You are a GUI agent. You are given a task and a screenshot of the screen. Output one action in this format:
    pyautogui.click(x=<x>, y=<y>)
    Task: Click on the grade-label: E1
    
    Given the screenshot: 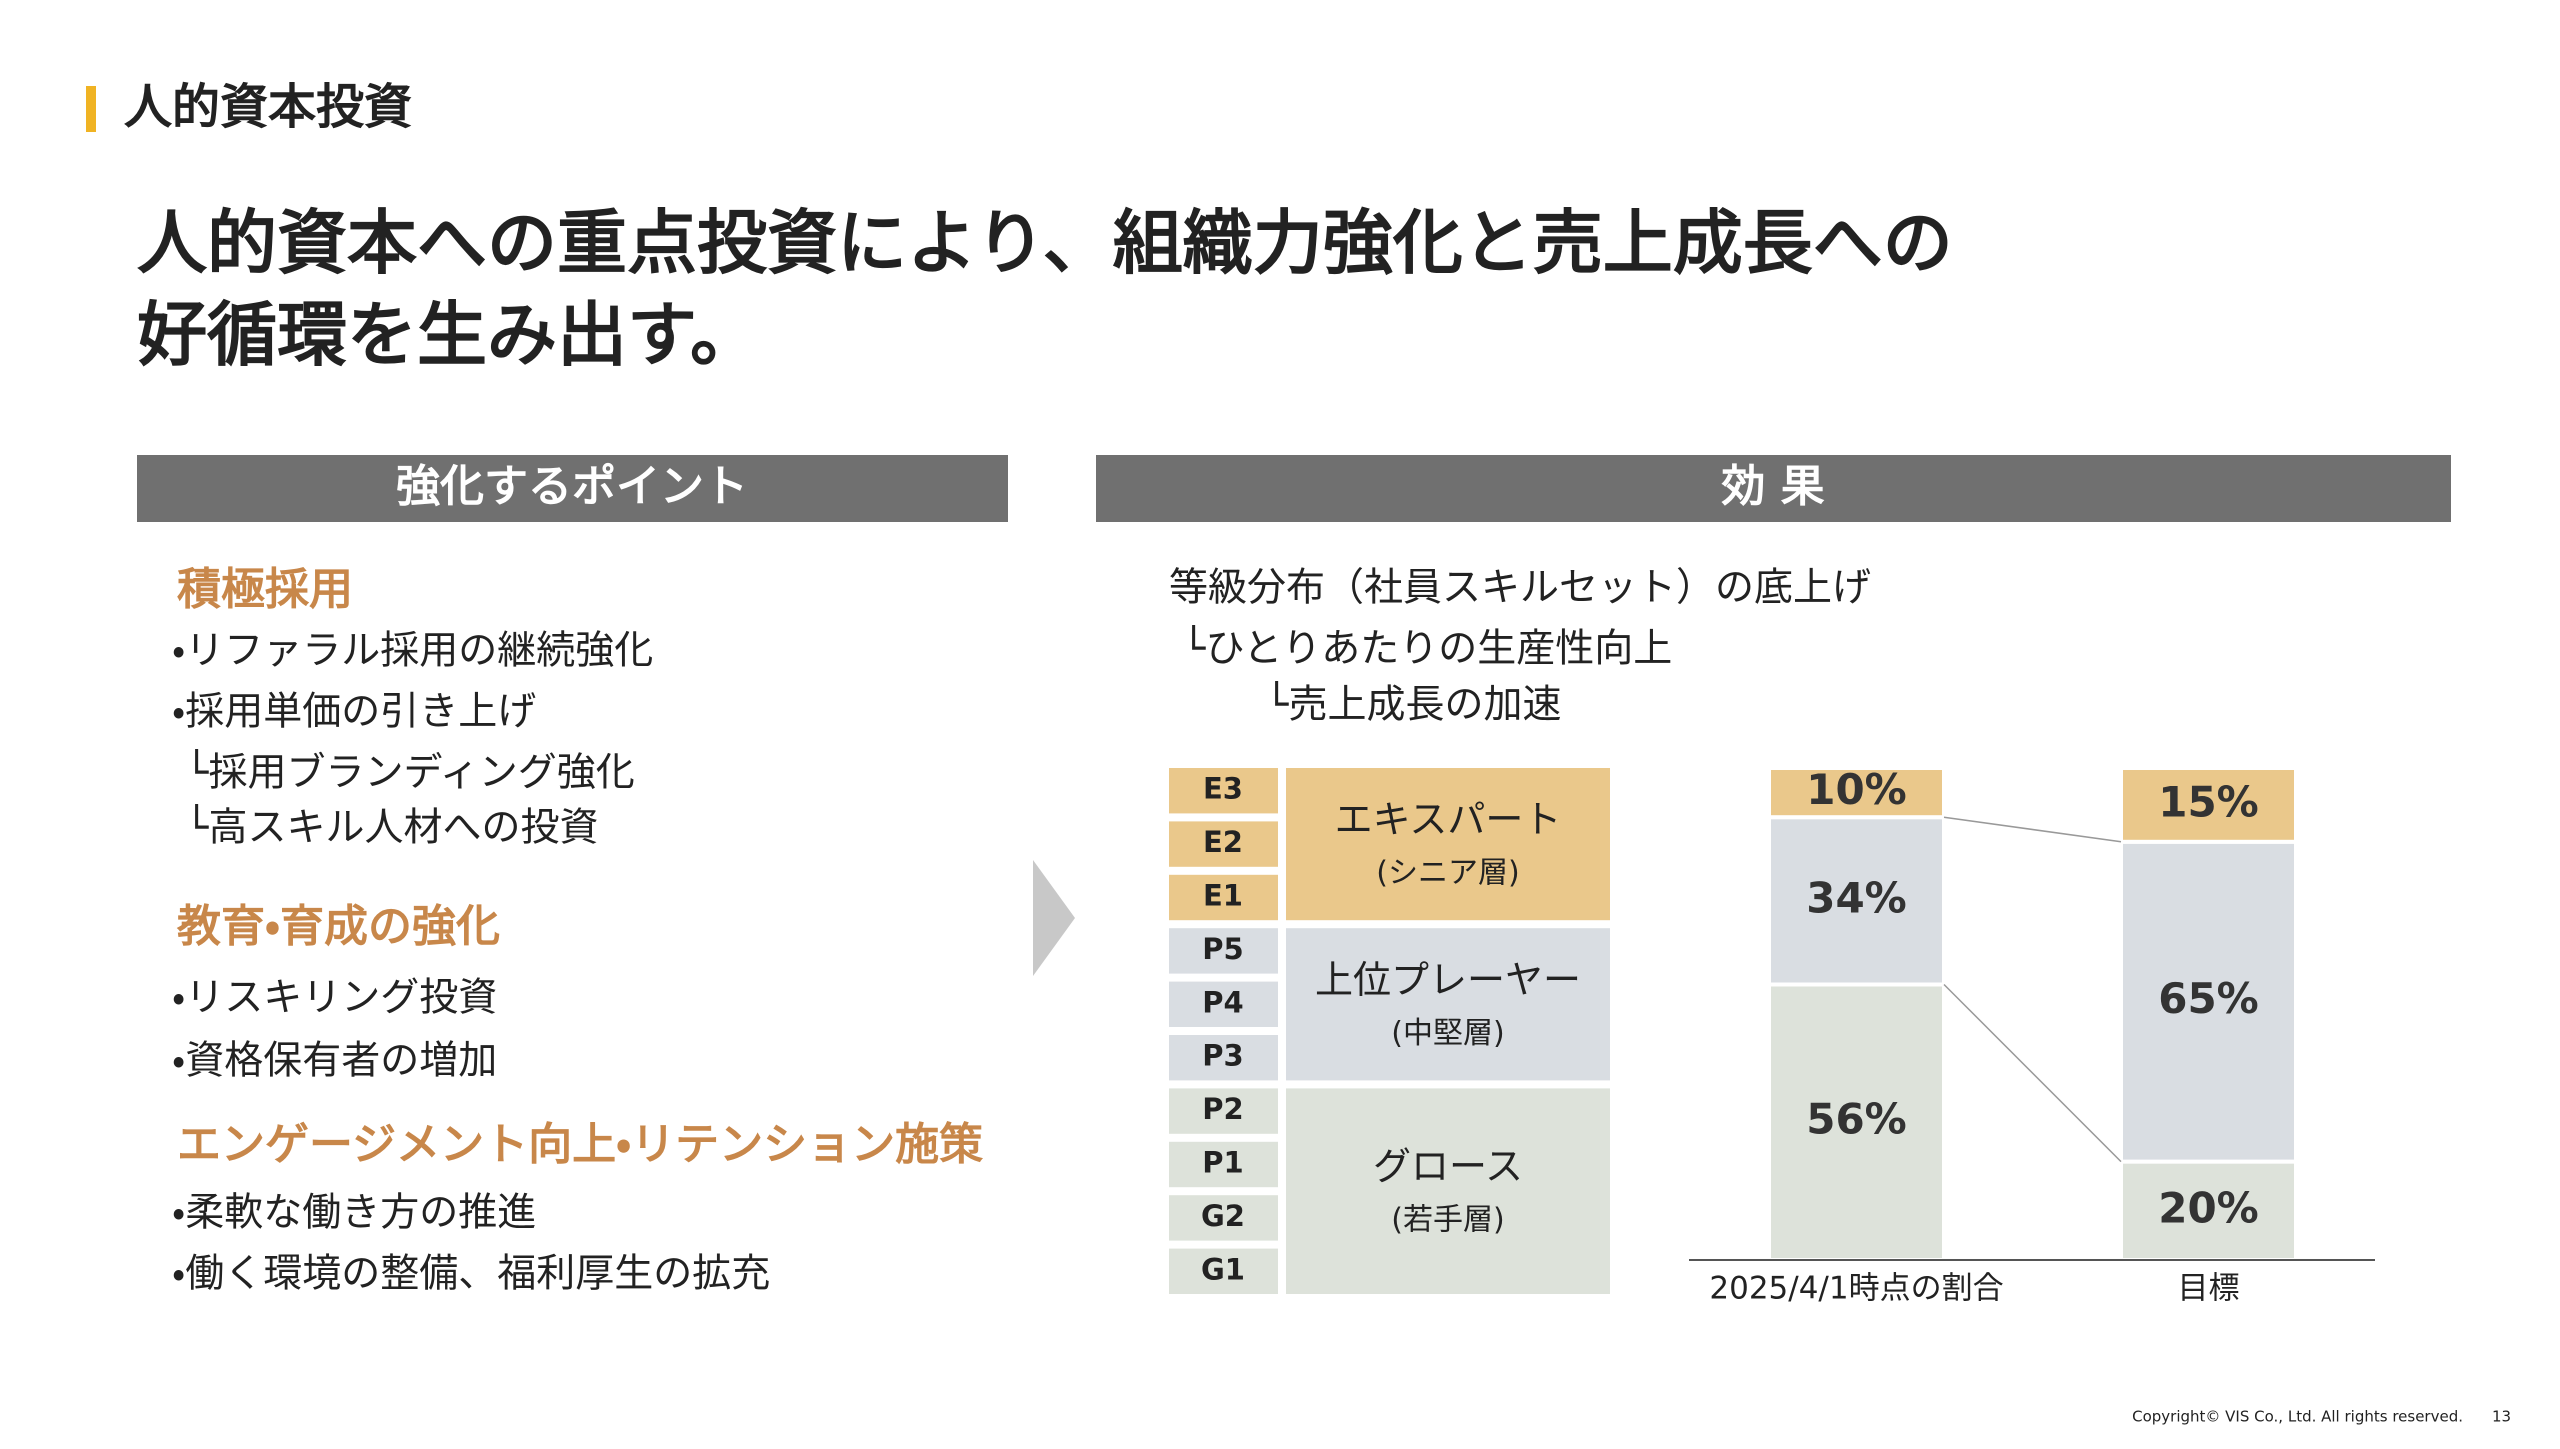 What is the action you would take?
    pyautogui.click(x=1223, y=896)
    